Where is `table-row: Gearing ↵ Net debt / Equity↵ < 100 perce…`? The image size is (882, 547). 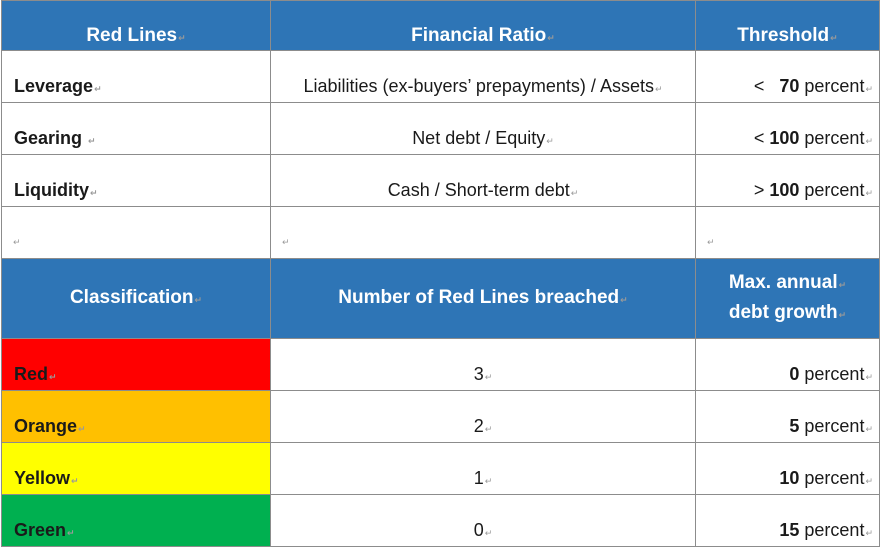
table-row: Gearing ↵ Net debt / Equity↵ < 100 perce… is located at coordinates (440, 128).